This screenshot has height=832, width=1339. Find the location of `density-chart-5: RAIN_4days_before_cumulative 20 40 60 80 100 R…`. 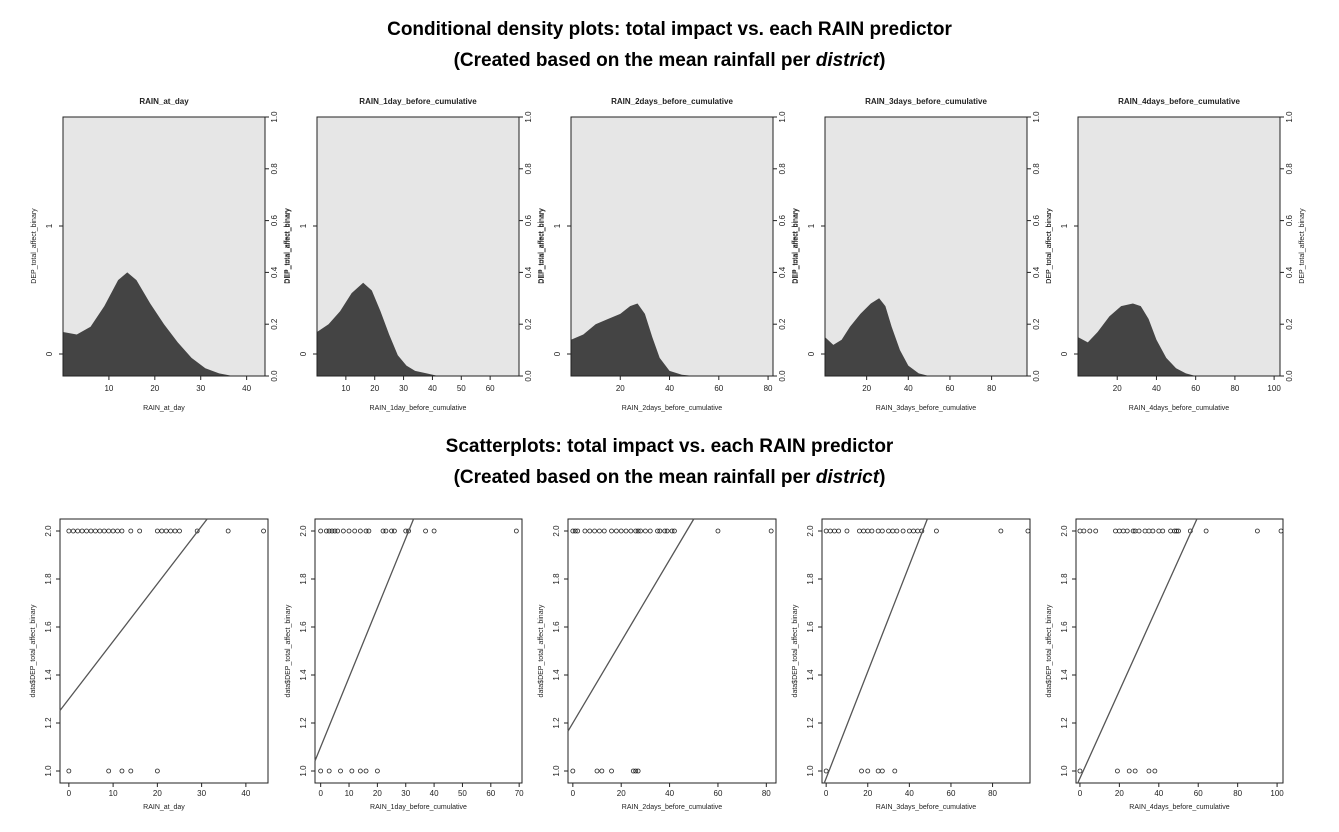

density-chart-5: RAIN_4days_before_cumulative 20 40 60 80 100 R… is located at coordinates (1176, 254).